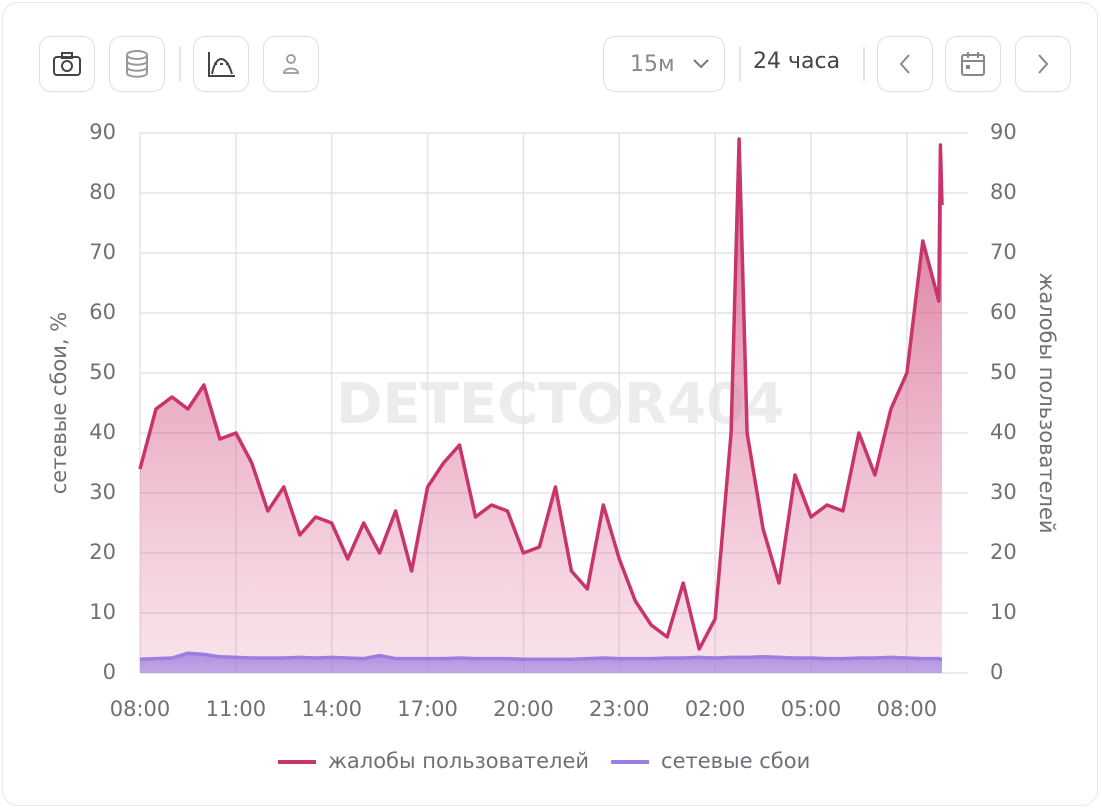  I want to click on y-tick-label: 40, so click(102, 432).